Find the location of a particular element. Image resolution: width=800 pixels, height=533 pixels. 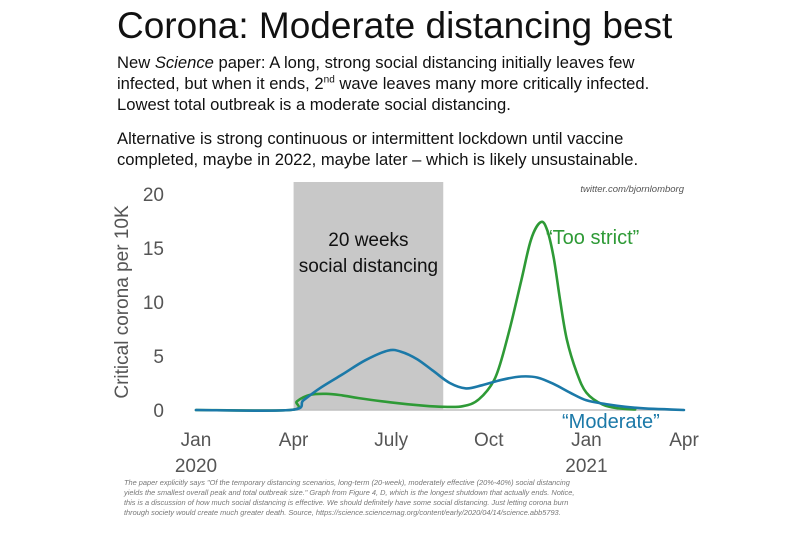

journal-name: Science is located at coordinates (184, 62).